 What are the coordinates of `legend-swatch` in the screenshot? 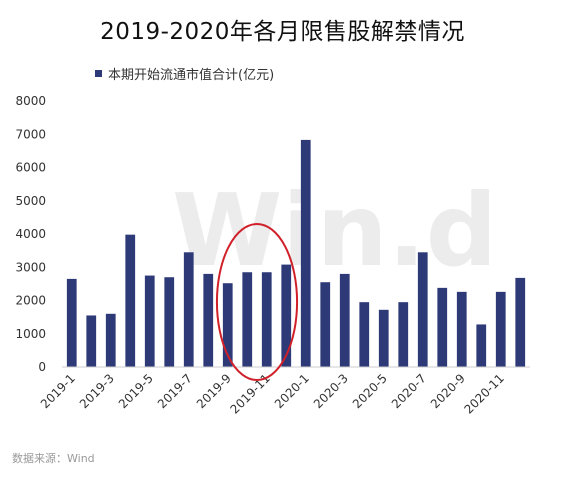 It's located at (98, 73).